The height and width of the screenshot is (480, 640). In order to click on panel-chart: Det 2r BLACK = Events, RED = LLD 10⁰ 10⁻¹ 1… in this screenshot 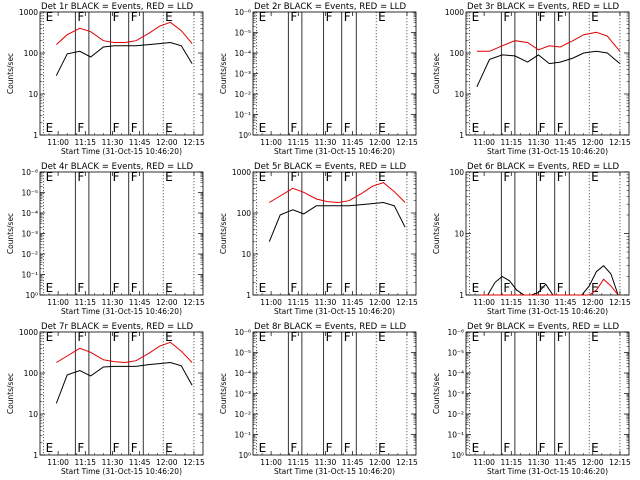, I will do `click(318, 79)`.